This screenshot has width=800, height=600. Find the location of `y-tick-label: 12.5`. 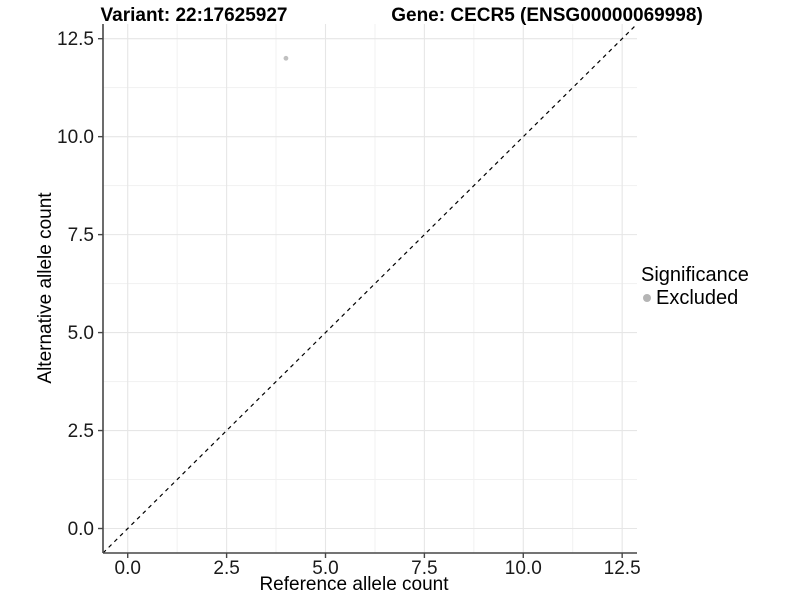

y-tick-label: 12.5 is located at coordinates (75, 39).